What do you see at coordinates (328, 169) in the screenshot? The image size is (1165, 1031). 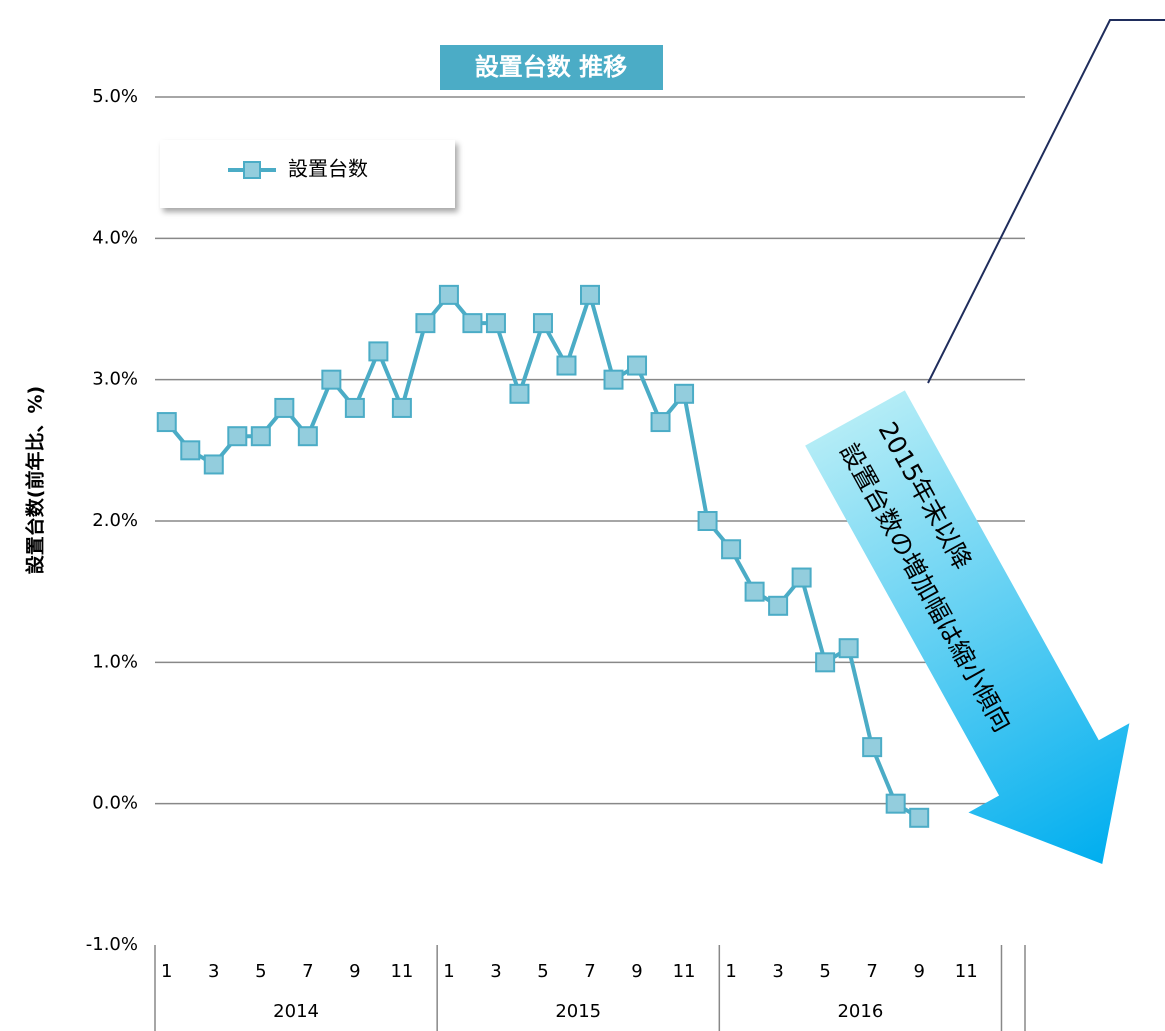 I see `legend-label: 設置台数` at bounding box center [328, 169].